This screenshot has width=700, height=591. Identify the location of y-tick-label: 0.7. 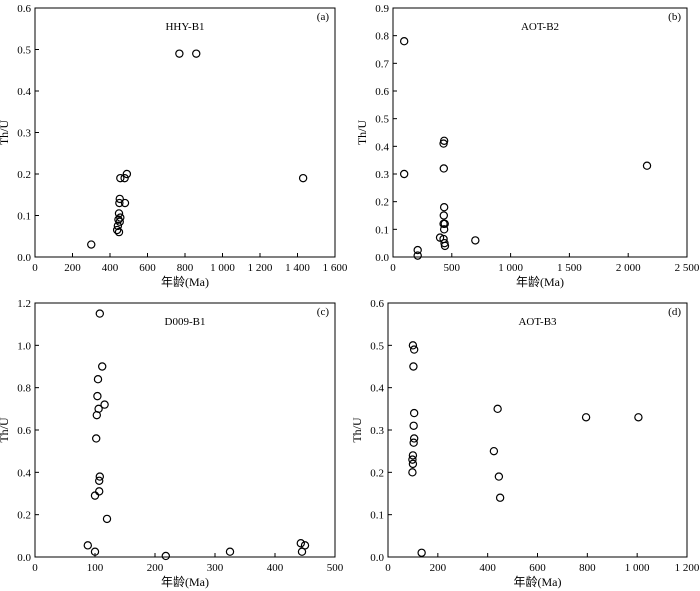
(382, 64).